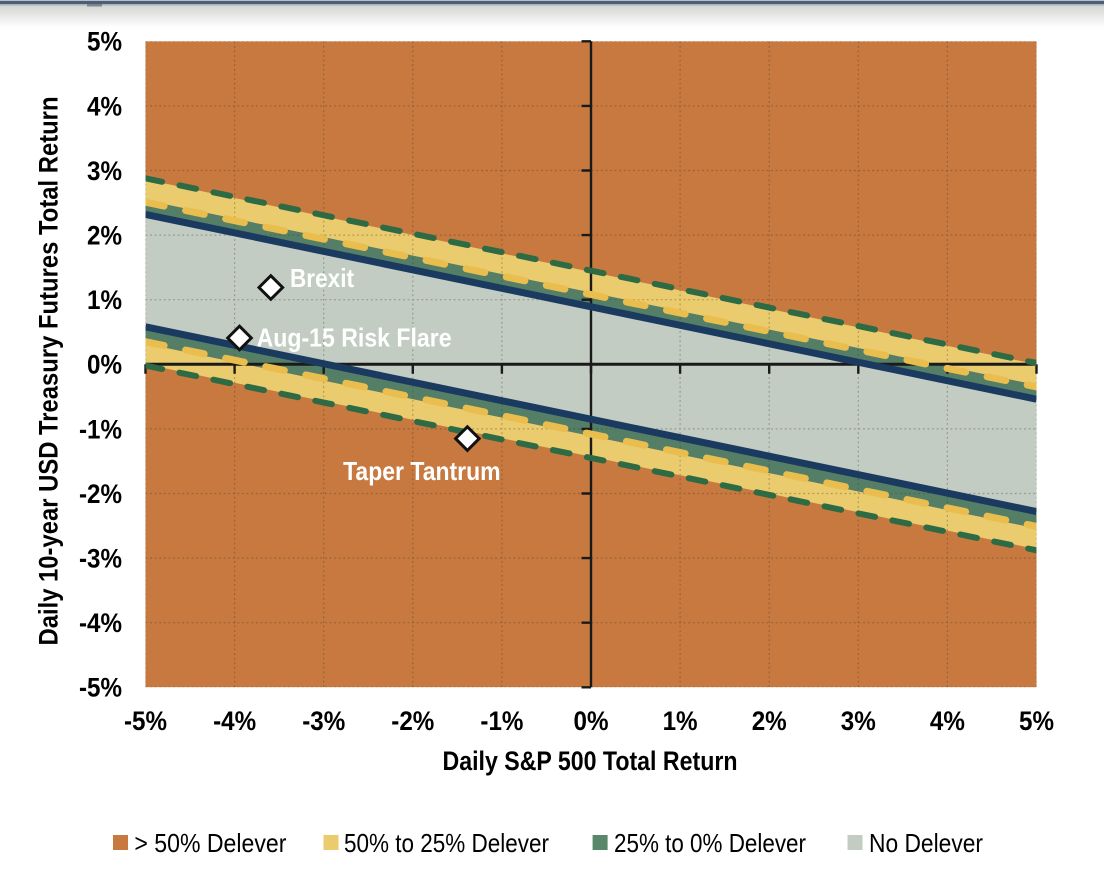  Describe the element at coordinates (210, 843) in the screenshot. I see `svg-text: > 50% Delever` at that location.